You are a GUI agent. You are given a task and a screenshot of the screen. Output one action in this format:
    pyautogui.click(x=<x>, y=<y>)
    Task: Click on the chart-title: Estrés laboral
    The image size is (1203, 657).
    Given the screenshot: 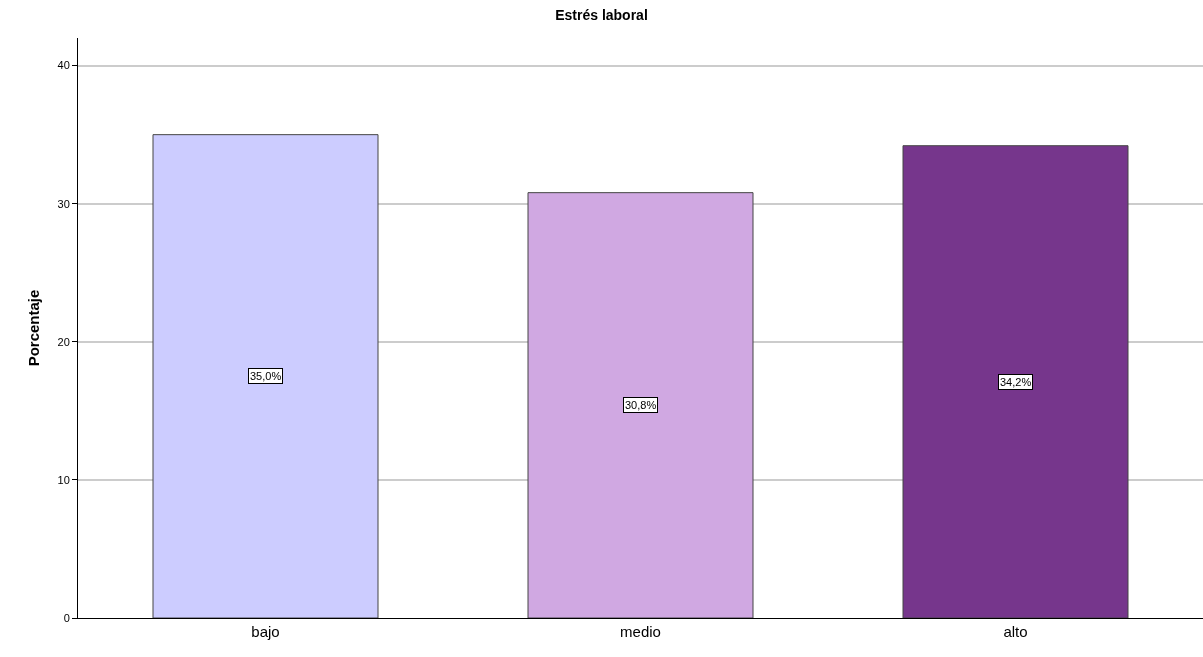 What is the action you would take?
    pyautogui.click(x=601, y=14)
    